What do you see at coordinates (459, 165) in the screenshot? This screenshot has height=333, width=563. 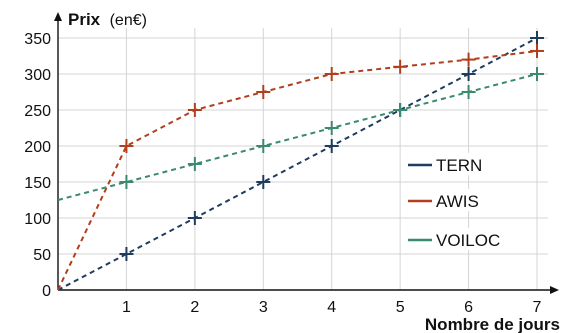 I see `legend-label: TERN` at bounding box center [459, 165].